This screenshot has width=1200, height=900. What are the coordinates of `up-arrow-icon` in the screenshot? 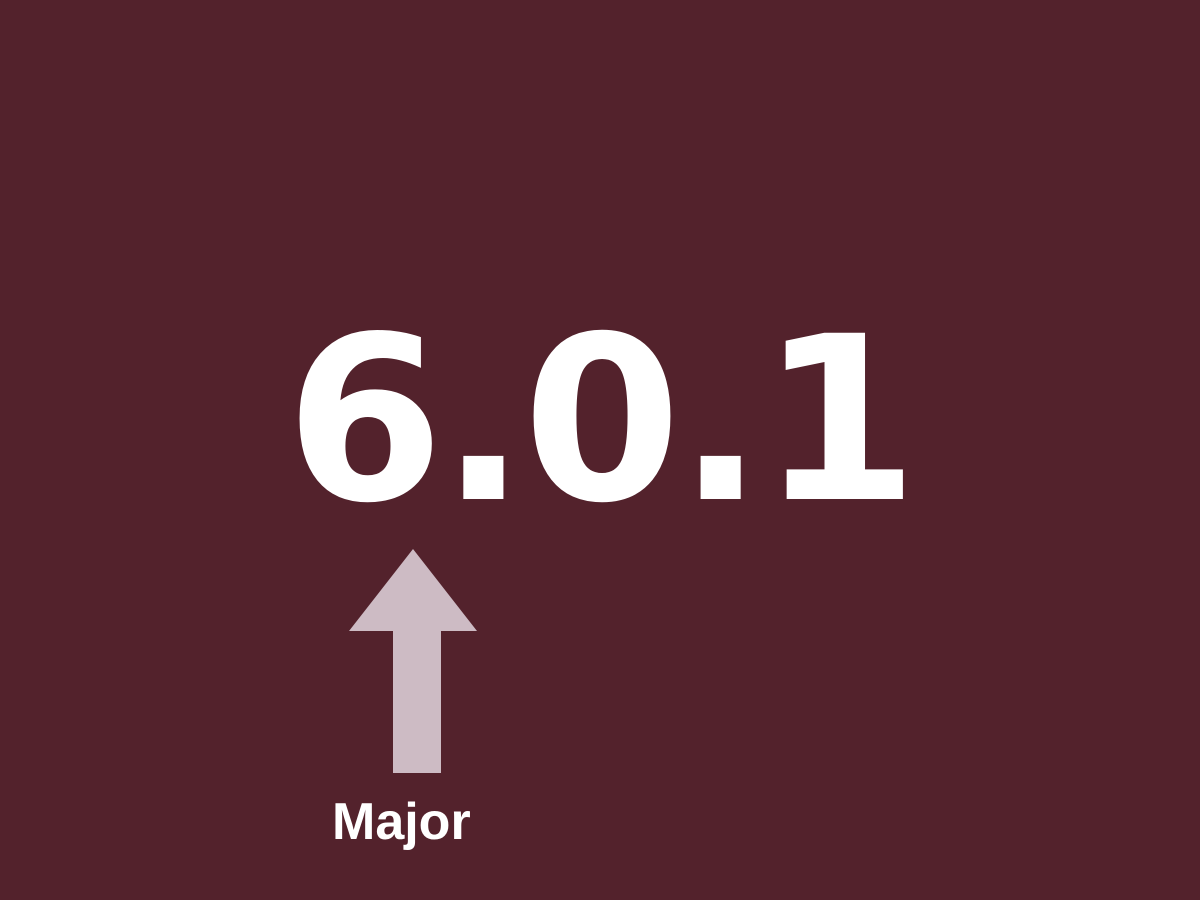 It's located at (413, 661).